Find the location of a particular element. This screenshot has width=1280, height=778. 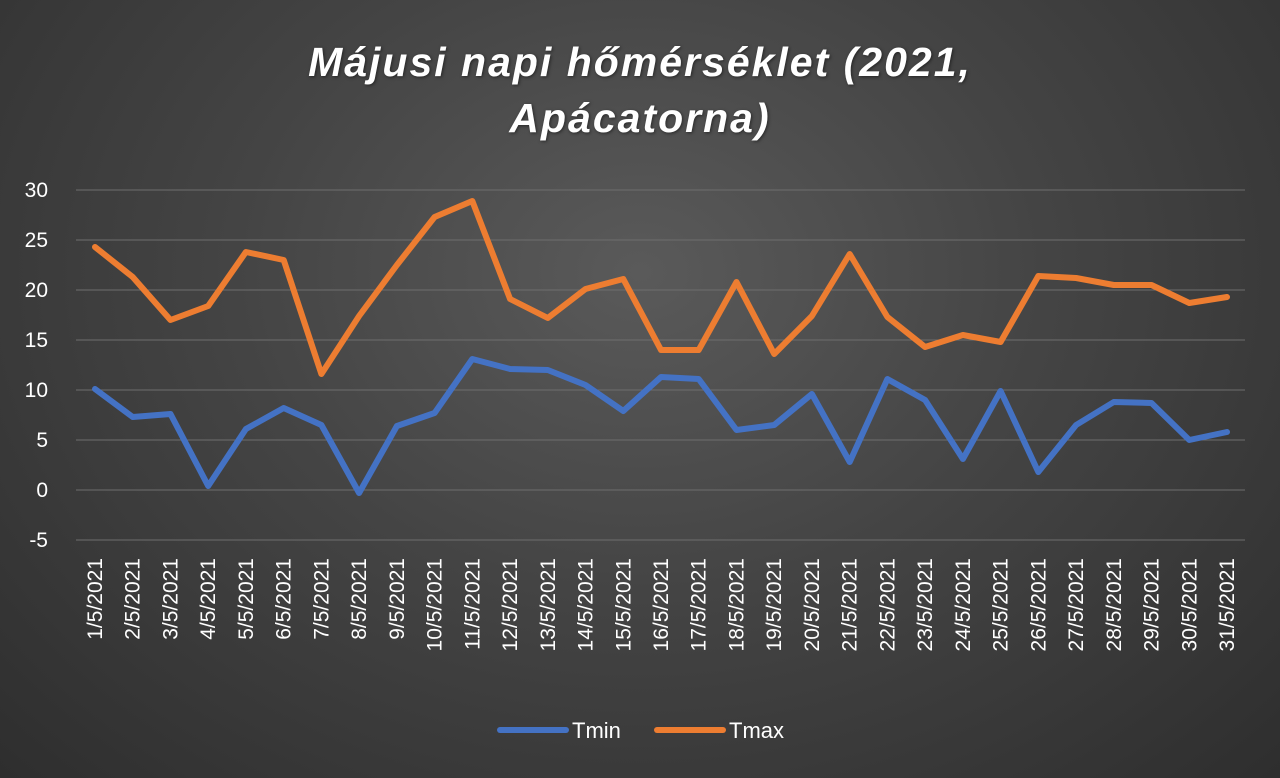

x-tick-label: 21/5/2021 is located at coordinates (850, 604).